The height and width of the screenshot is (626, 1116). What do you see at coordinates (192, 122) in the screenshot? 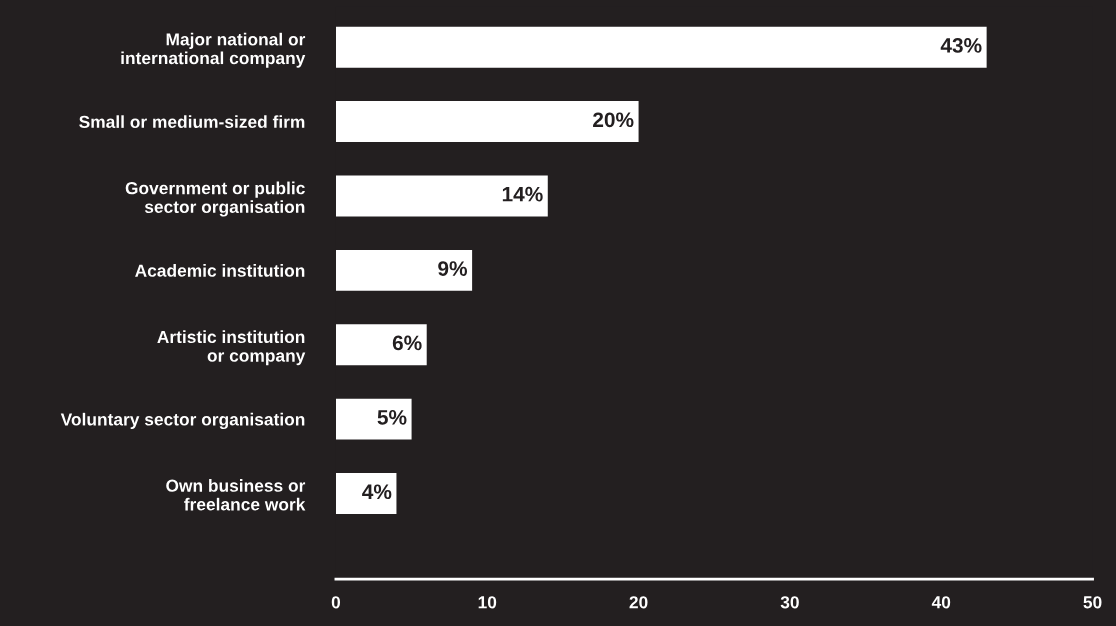
I see `y-tick-label: Small or medium-sized firm` at bounding box center [192, 122].